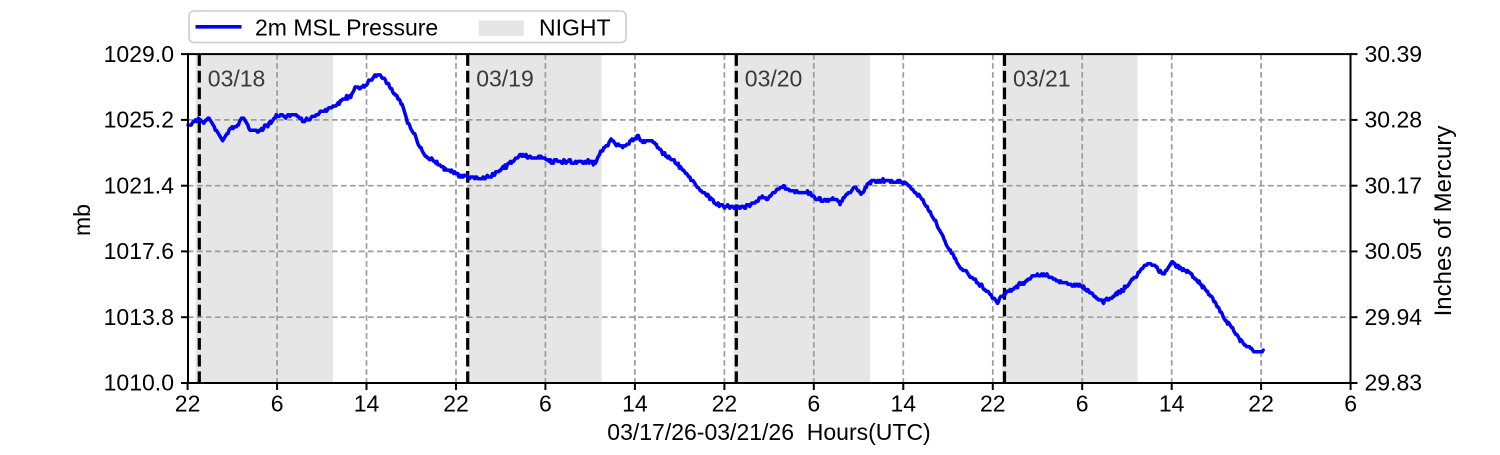 Image resolution: width=1500 pixels, height=455 pixels. I want to click on svg-text: 1021.4, so click(139, 185).